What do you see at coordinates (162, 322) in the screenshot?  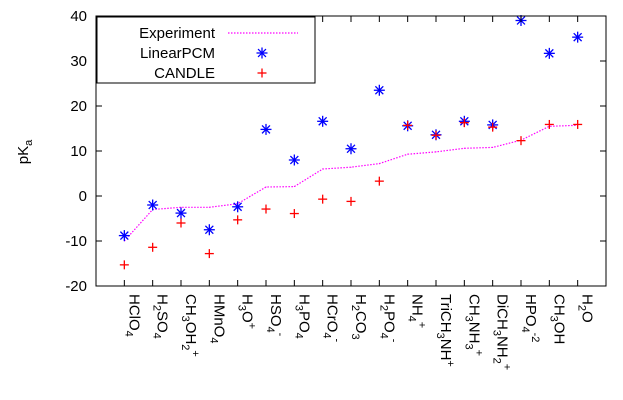 I see `x-tick-label-part: SO` at bounding box center [162, 322].